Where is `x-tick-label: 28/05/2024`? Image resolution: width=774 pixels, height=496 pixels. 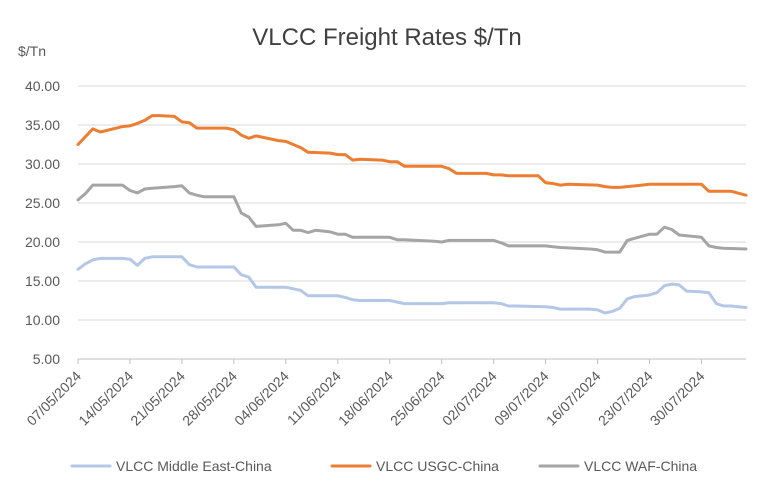
x-tick-label: 28/05/2024 is located at coordinates (209, 398).